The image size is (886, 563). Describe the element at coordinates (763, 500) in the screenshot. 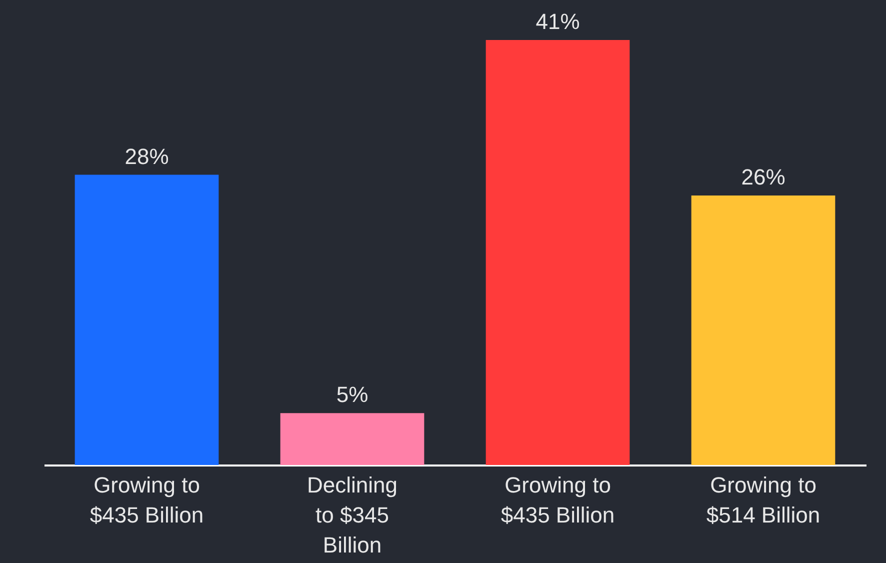

I see `x-tick-label: Growing to $514 Billion` at that location.